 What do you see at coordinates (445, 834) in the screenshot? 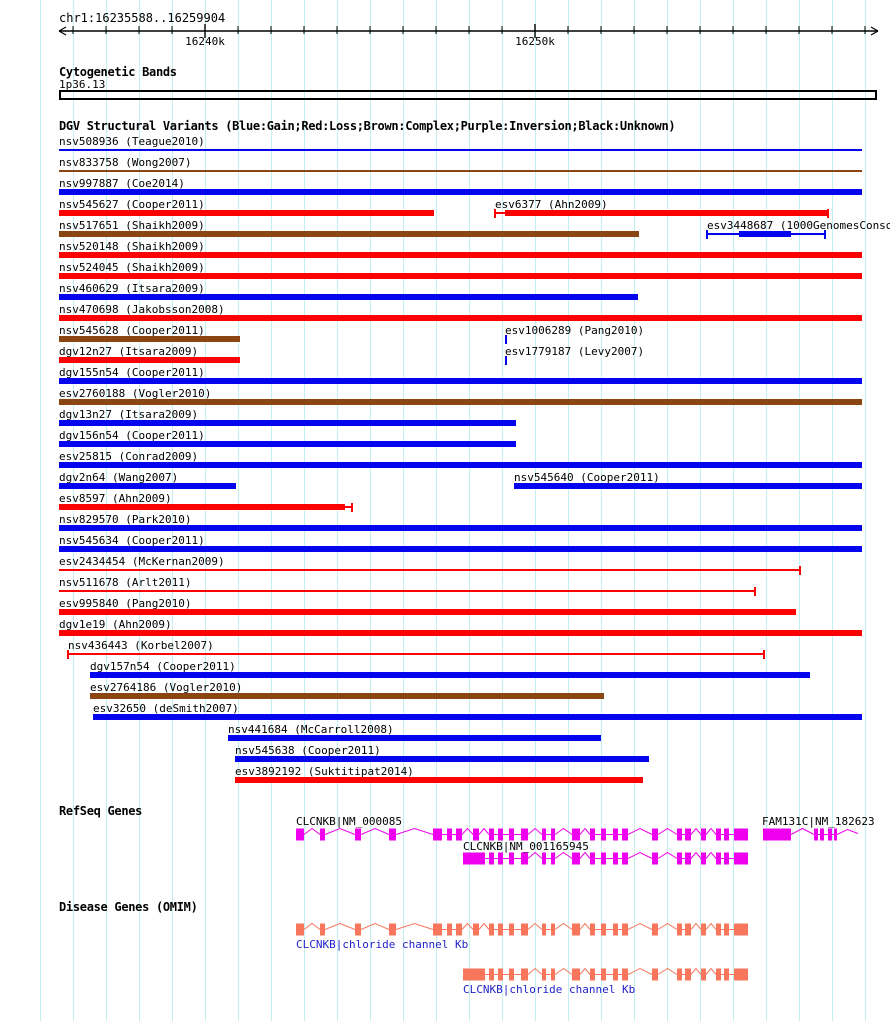
I see `refseq-gene-model` at bounding box center [445, 834].